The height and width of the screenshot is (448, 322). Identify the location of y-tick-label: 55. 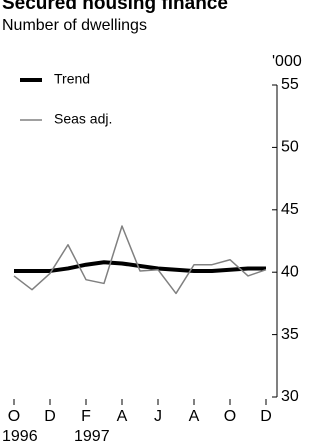
(290, 84).